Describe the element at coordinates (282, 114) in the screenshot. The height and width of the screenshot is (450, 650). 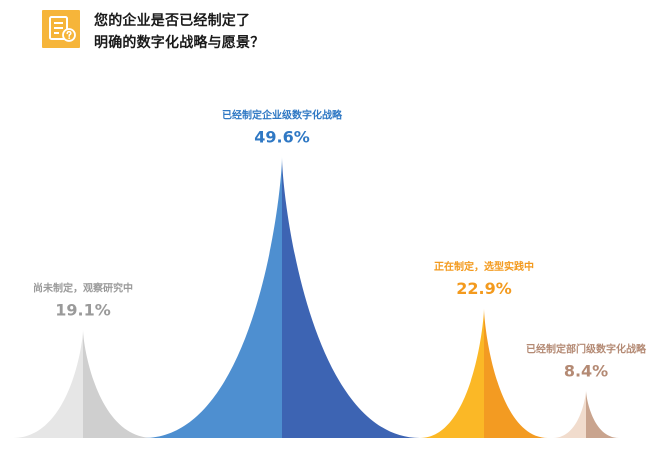
I see `peak-2-category-label: 已经制定企业级数字化战略` at that location.